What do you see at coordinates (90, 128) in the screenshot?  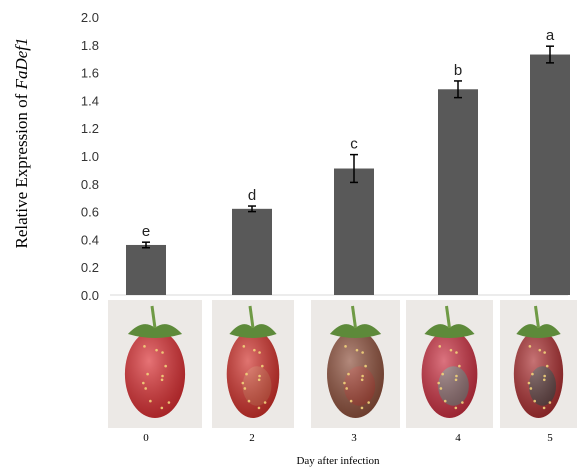 I see `y-tick-label: 1.2` at bounding box center [90, 128].